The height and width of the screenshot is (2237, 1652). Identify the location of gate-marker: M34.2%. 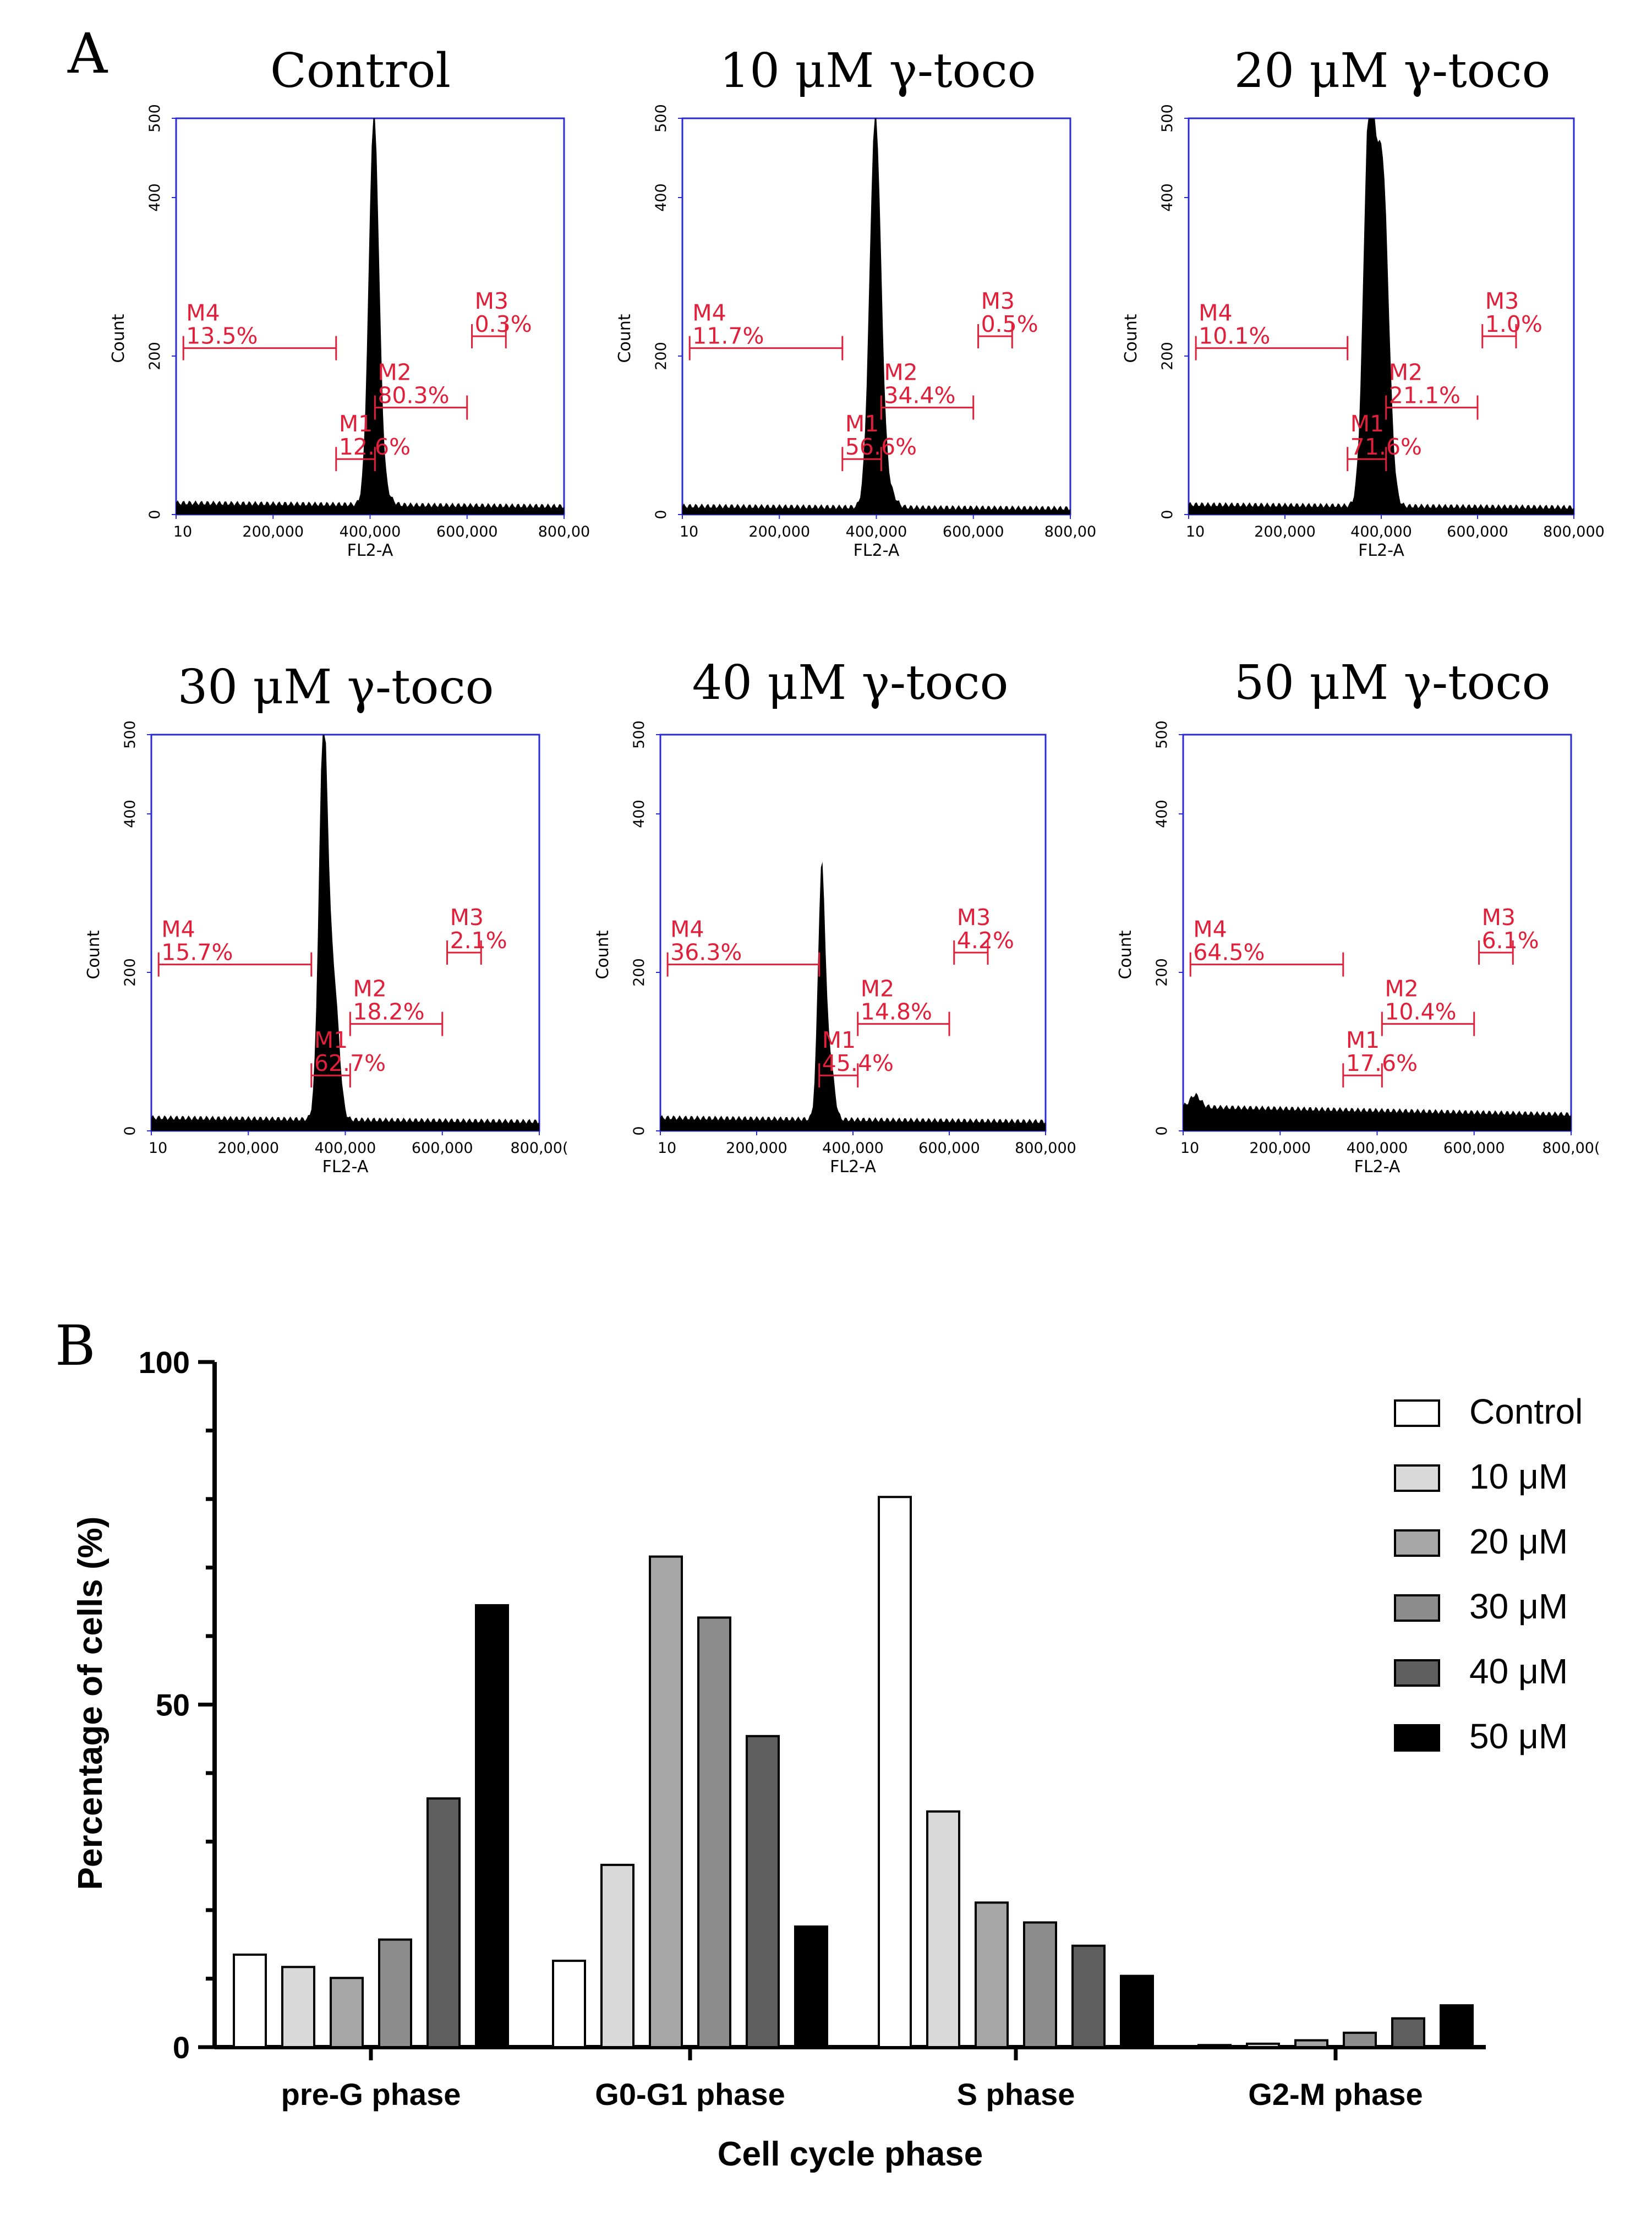
(983, 934).